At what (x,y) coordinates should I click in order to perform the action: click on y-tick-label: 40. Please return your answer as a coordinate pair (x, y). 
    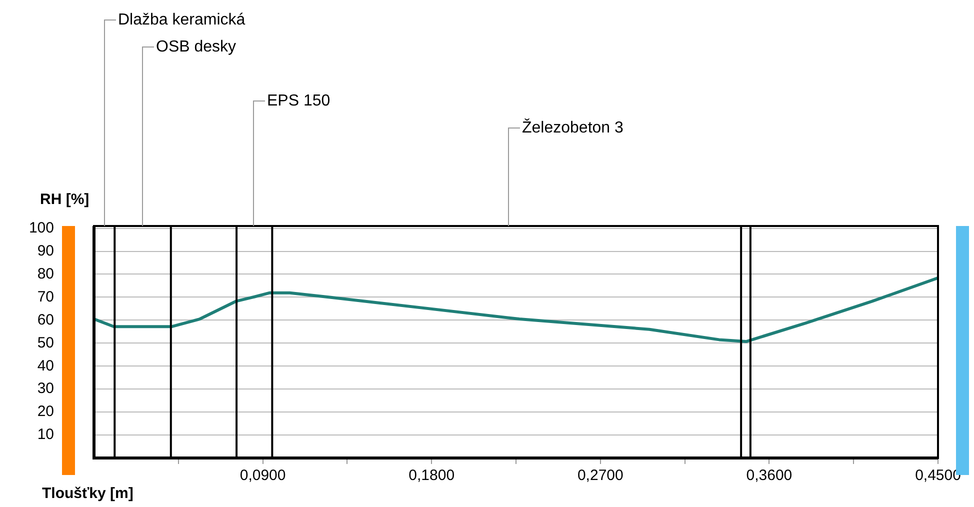
    Looking at the image, I should click on (45, 365).